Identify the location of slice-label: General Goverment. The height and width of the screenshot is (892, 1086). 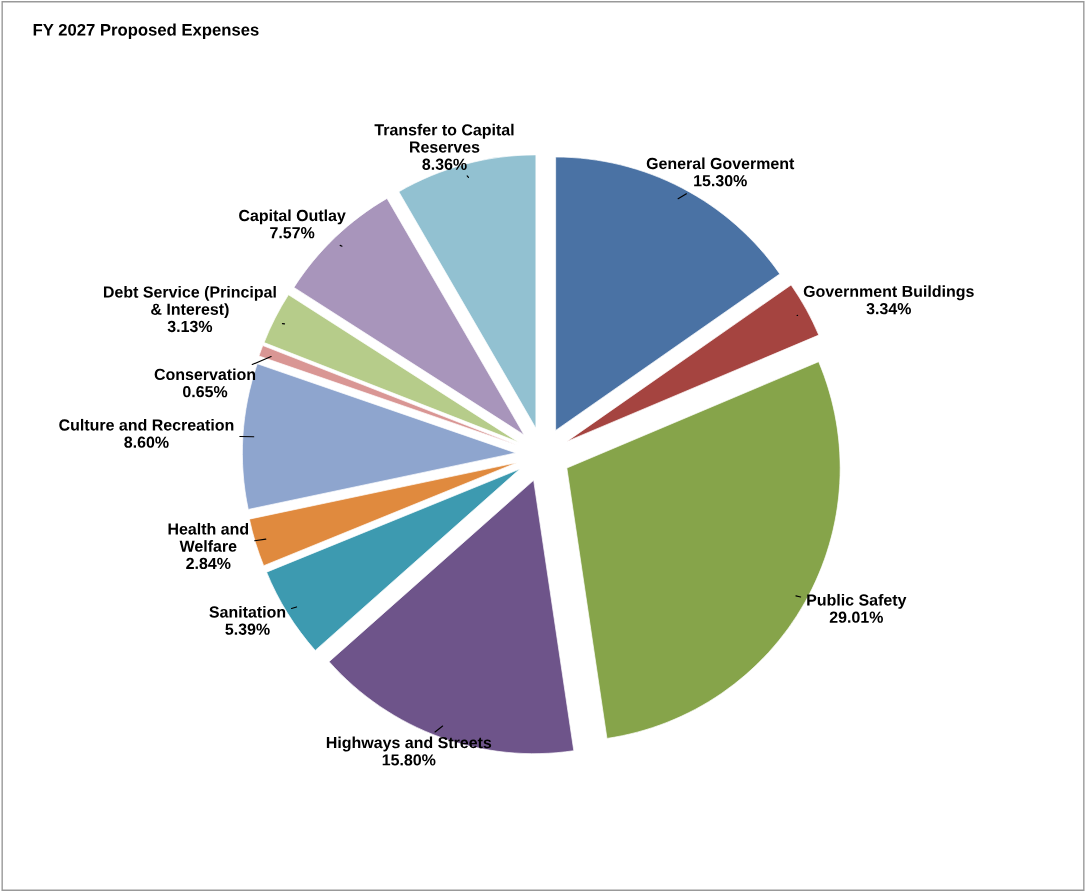
(720, 163).